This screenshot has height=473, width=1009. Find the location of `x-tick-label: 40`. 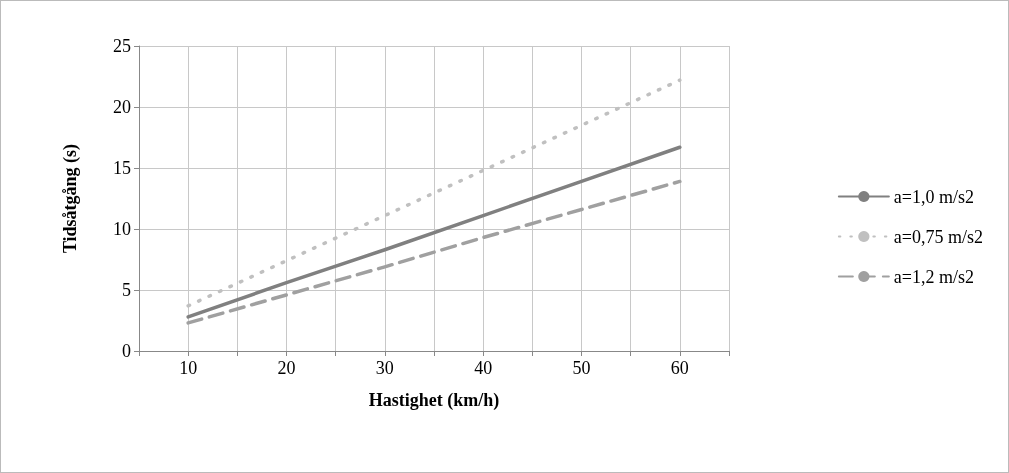

x-tick-label: 40 is located at coordinates (483, 368).